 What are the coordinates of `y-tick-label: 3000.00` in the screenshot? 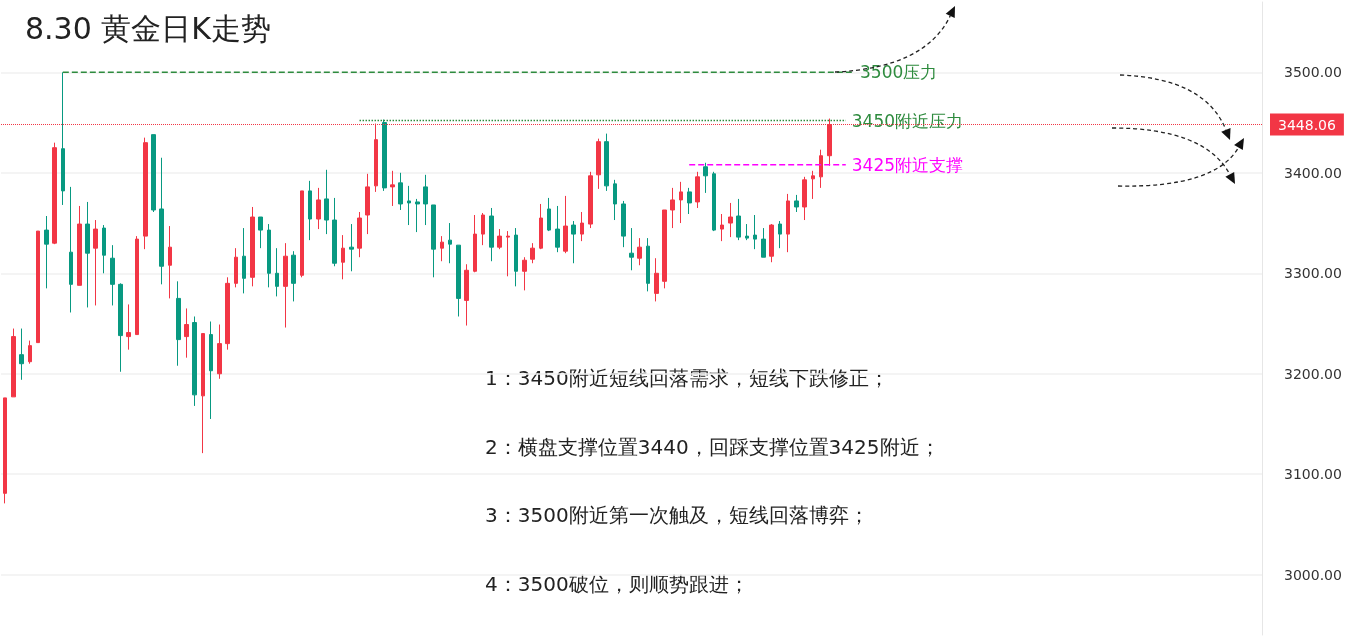 It's located at (1313, 574).